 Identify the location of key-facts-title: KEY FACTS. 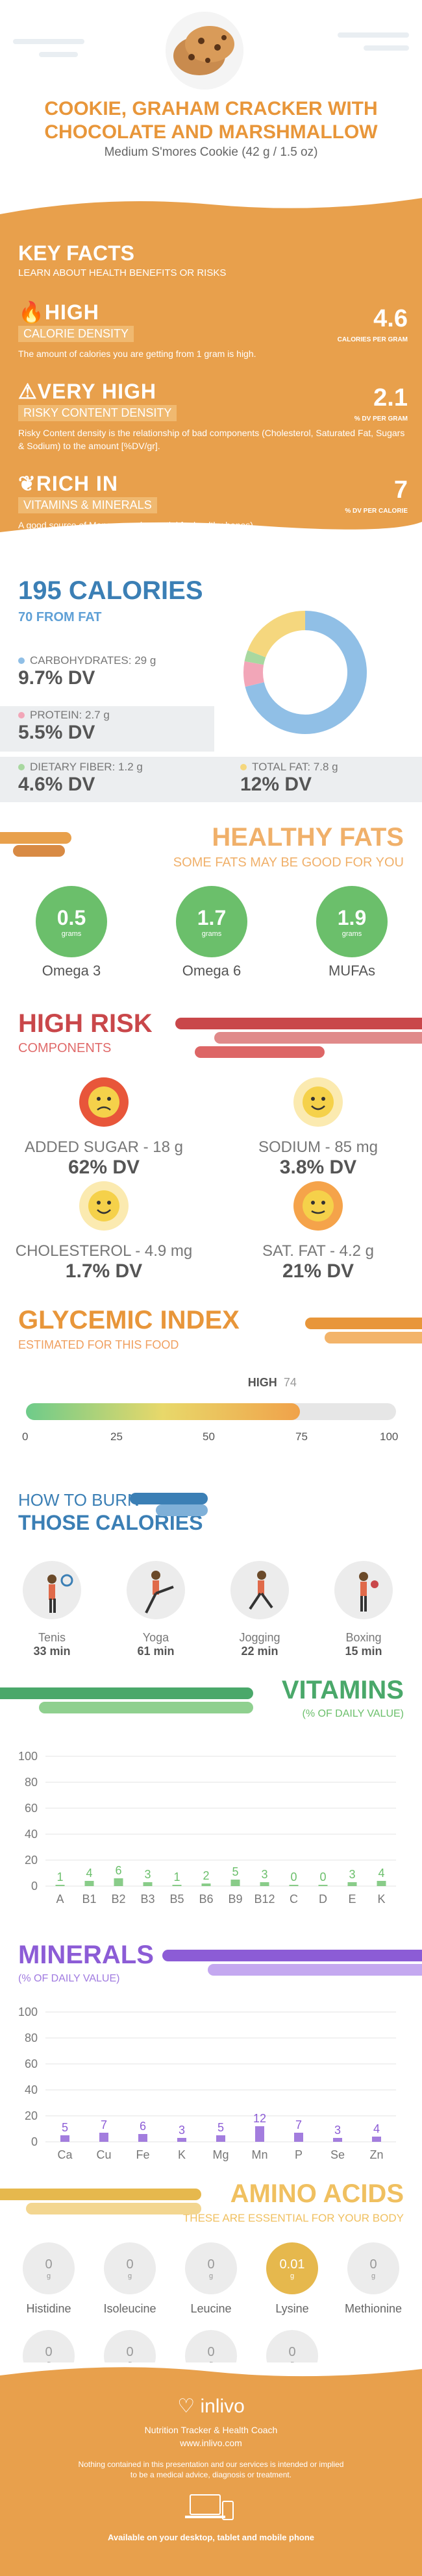
(76, 253).